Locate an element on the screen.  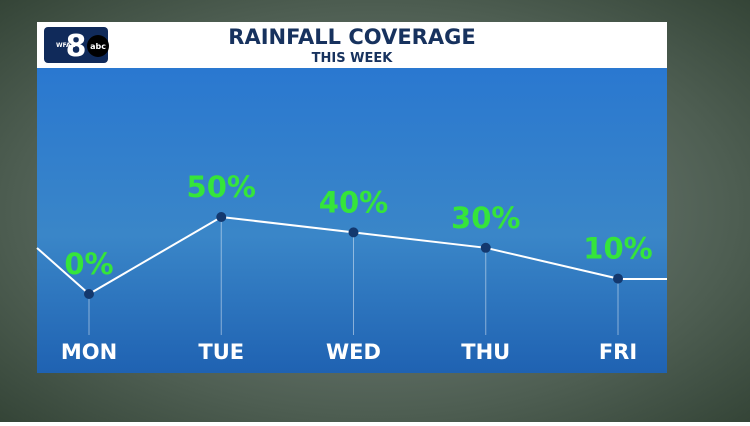
x-tick-label: WED is located at coordinates (353, 352).